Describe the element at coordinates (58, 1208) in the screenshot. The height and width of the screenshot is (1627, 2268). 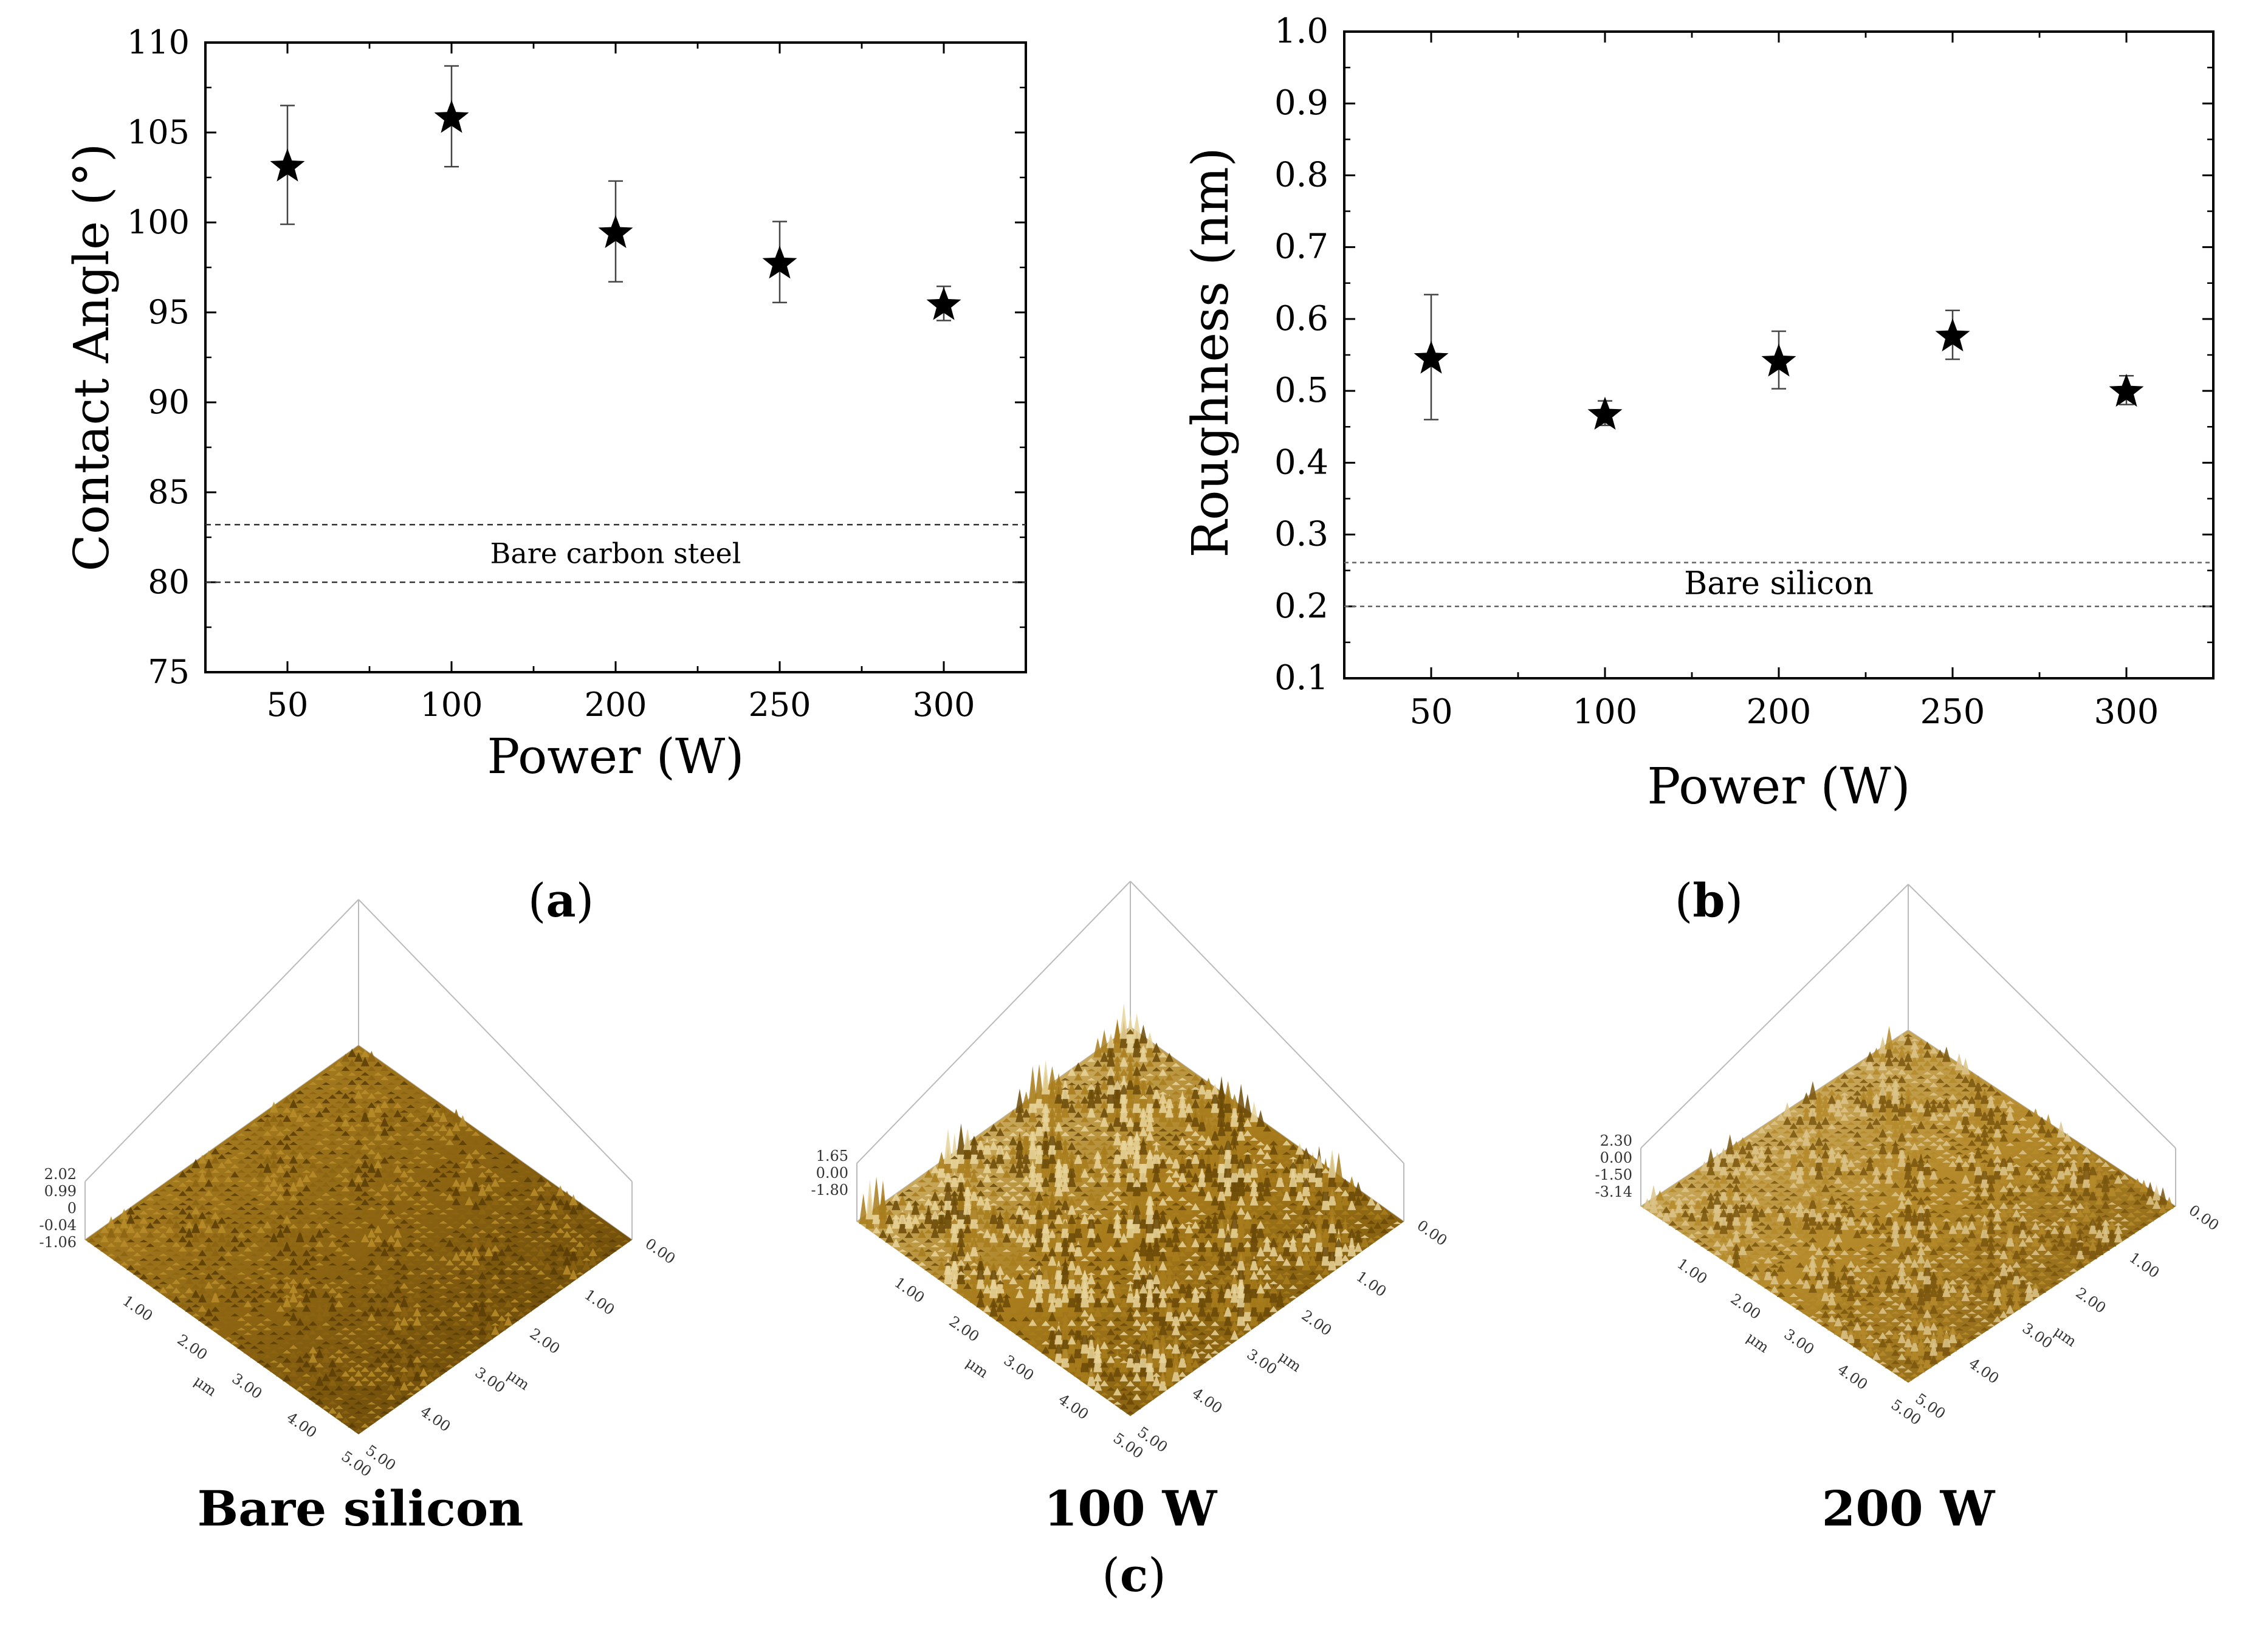
I see `afm-z-axis: 2.020.990-0.04-1.06` at that location.